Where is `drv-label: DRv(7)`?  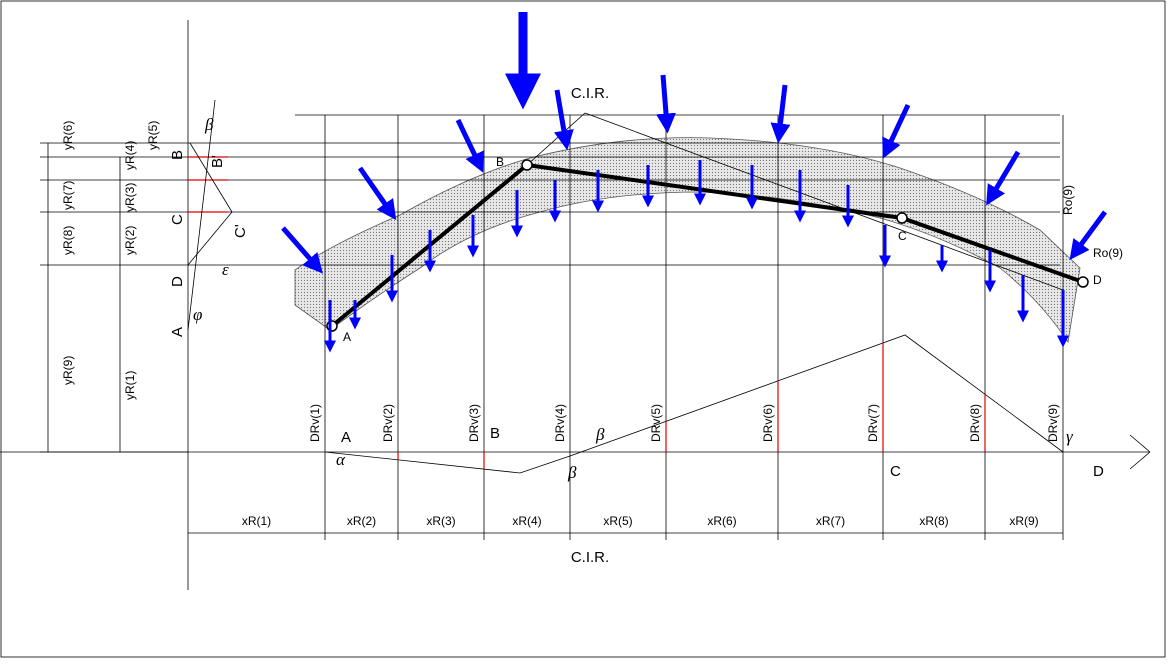 drv-label: DRv(7) is located at coordinates (873, 423).